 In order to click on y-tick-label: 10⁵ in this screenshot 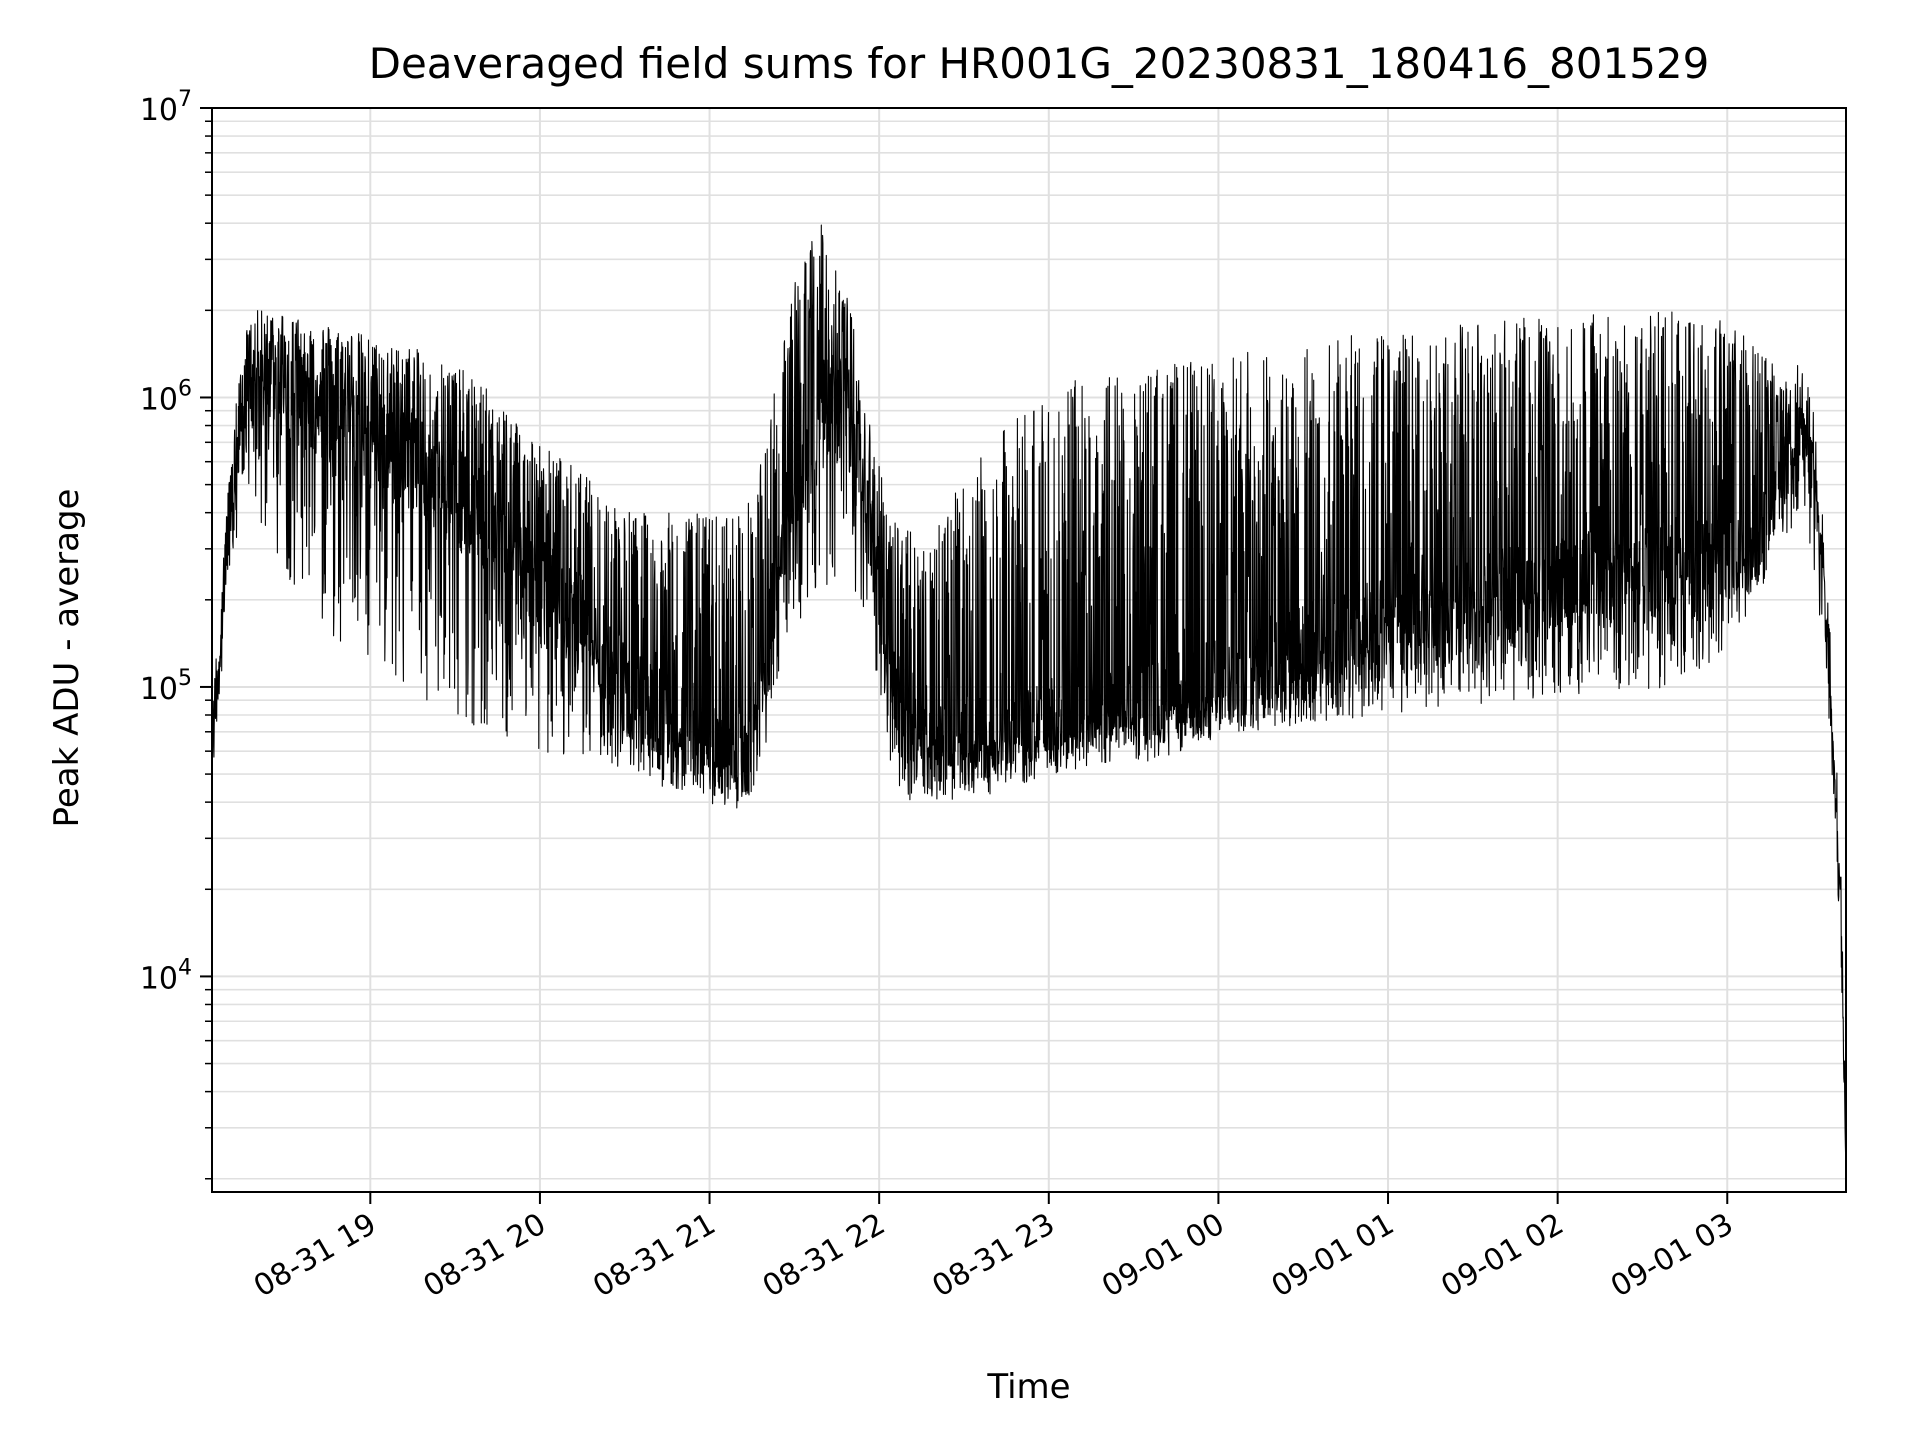, I will do `click(166, 686)`.